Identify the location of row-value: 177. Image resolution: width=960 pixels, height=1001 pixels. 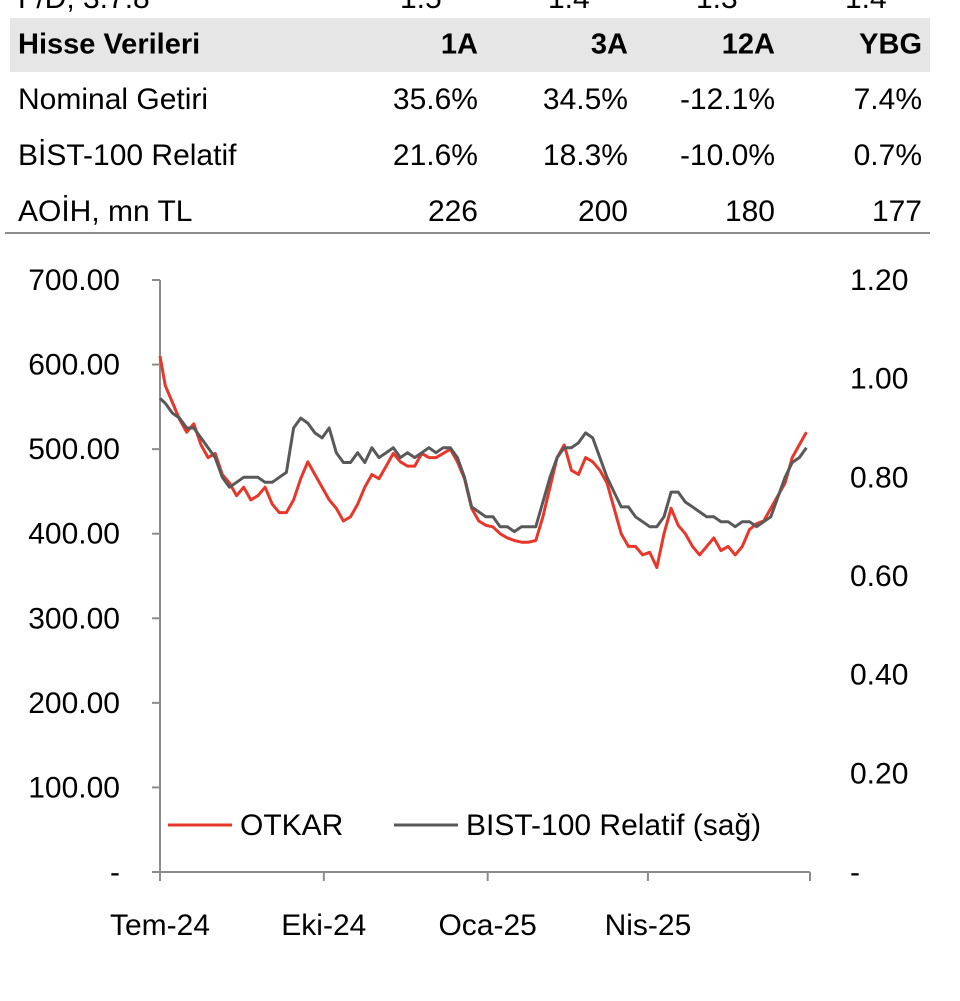
(896, 211).